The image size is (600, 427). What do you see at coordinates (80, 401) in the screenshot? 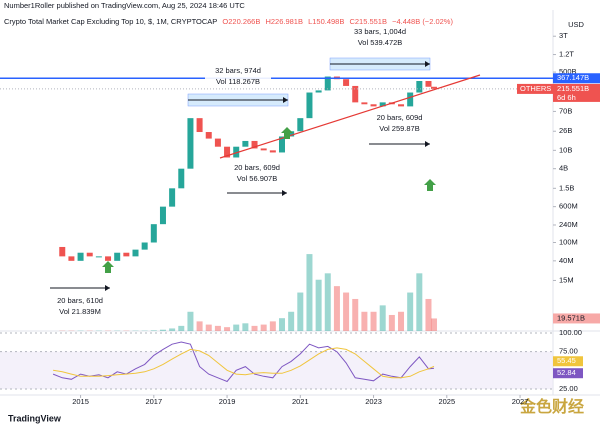
I see `x-tick-label: 2015` at bounding box center [80, 401].